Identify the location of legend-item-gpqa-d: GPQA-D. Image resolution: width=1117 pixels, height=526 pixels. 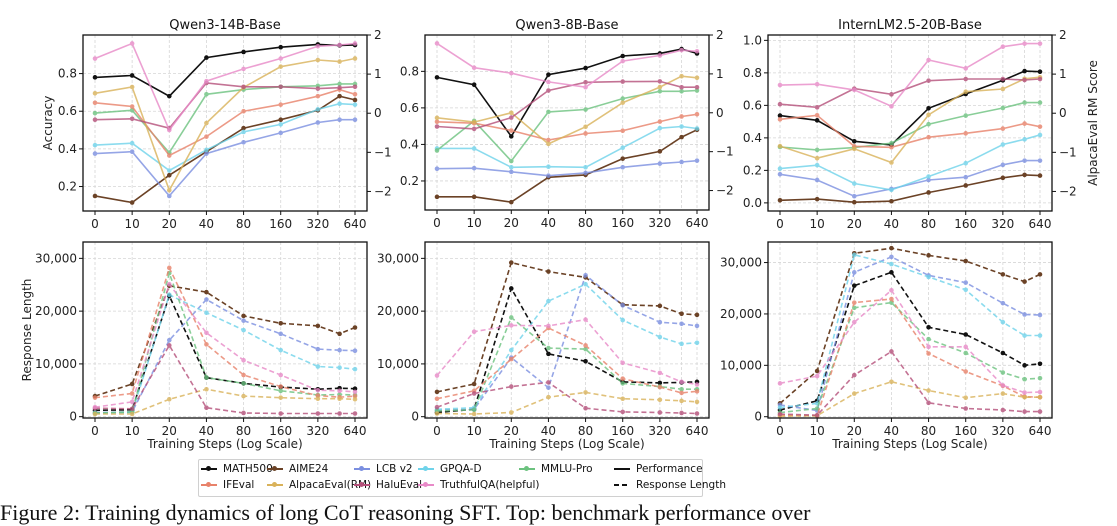
(450, 469).